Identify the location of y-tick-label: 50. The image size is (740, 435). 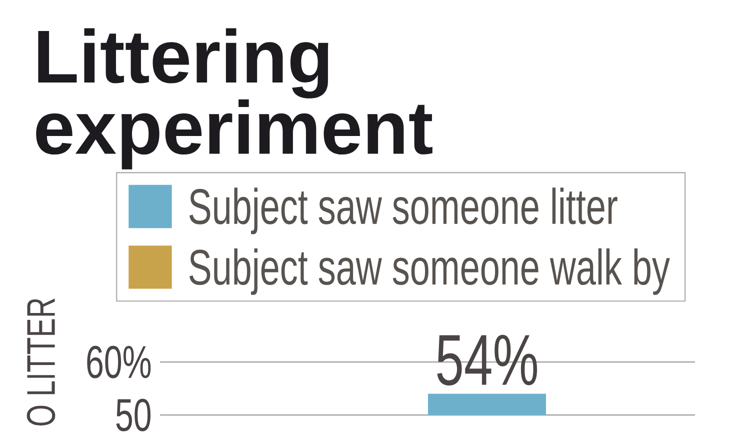
(133, 415).